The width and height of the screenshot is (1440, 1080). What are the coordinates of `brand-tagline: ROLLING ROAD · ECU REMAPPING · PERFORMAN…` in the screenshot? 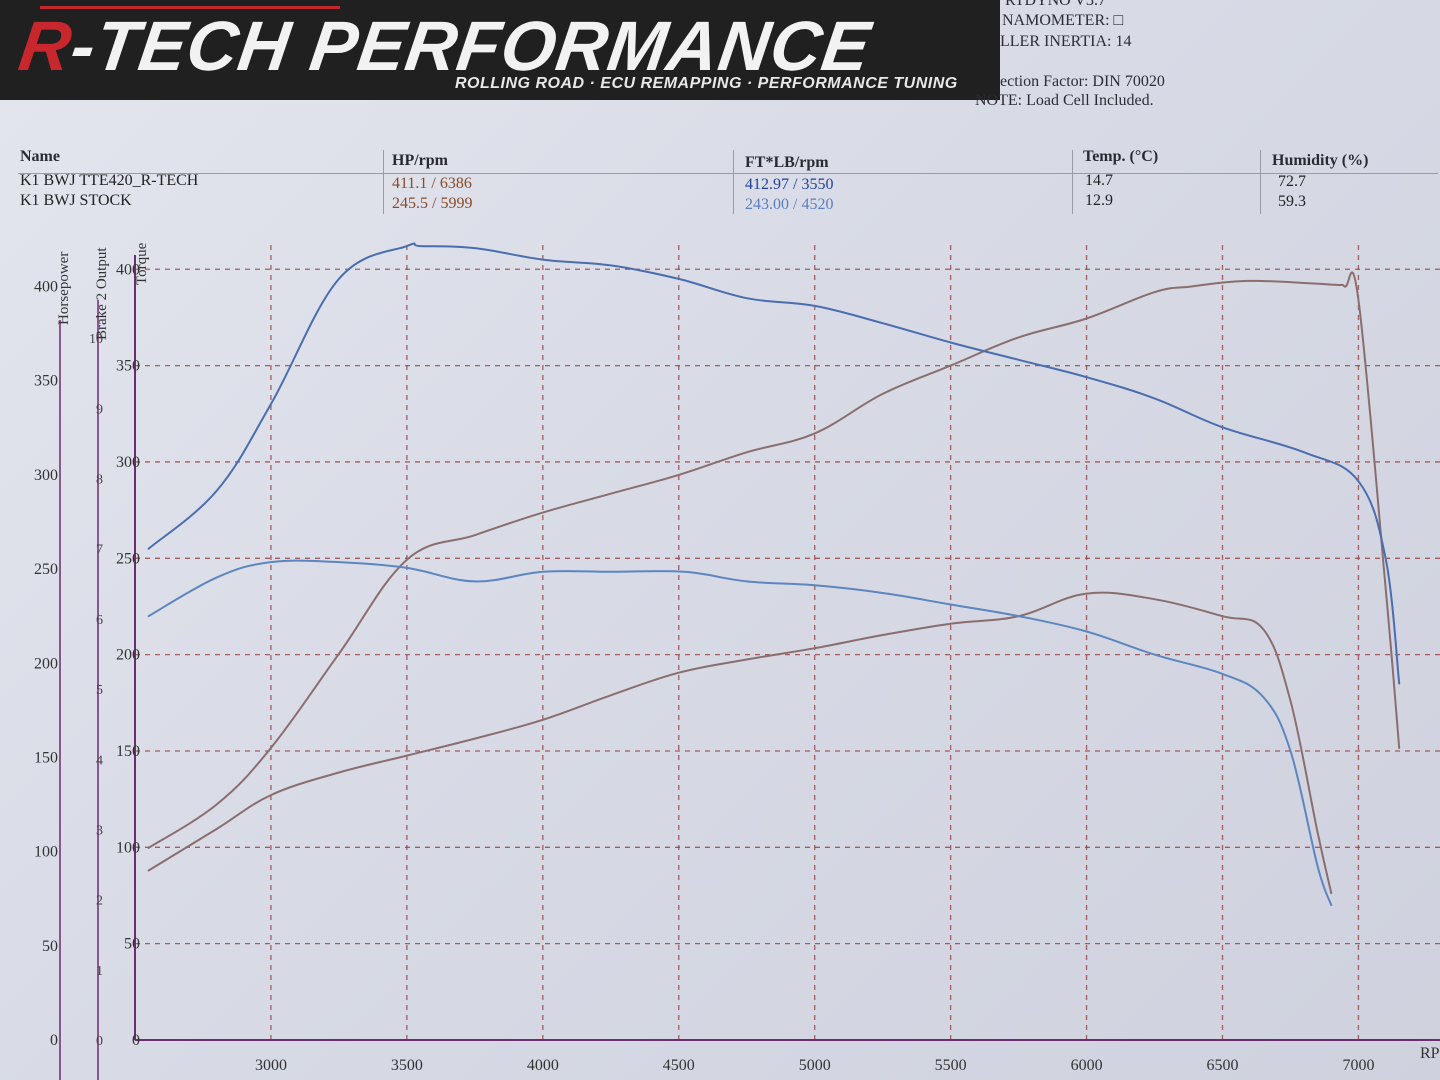 It's located at (706, 83).